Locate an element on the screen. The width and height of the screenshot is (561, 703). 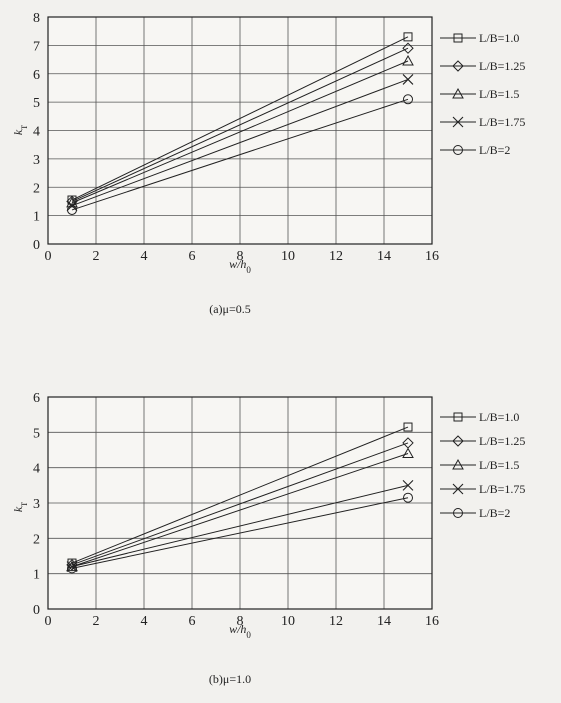
data-point-diamond is located at coordinates (408, 48).